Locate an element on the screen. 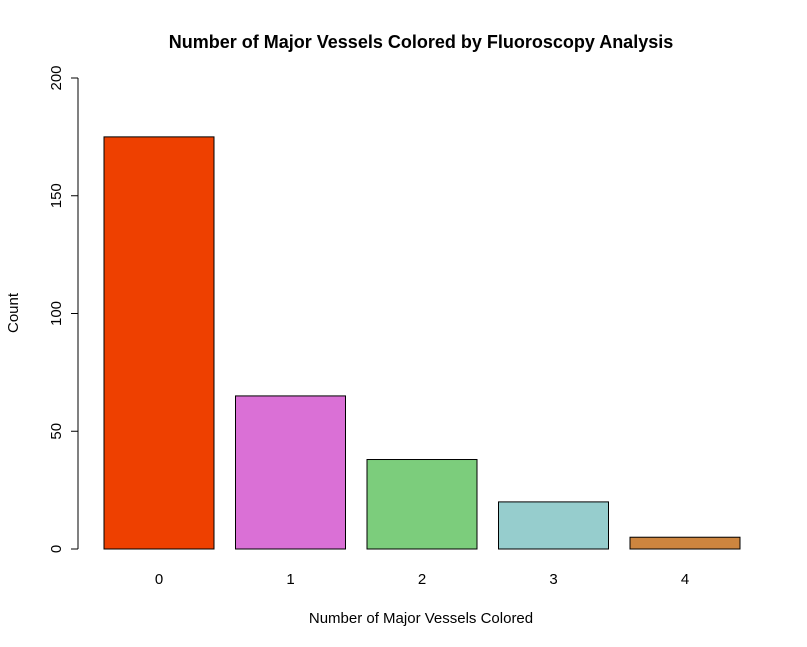 The width and height of the screenshot is (807, 647). y-tick-label: 150 is located at coordinates (56, 195).